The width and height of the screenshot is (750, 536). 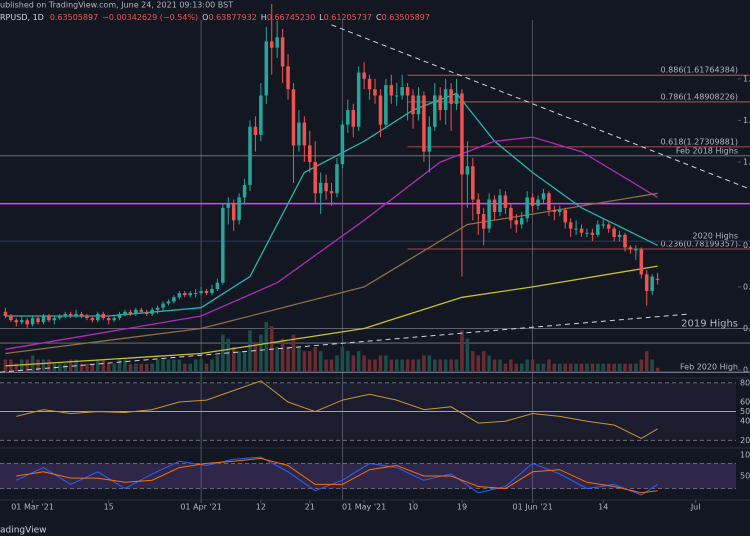 I want to click on x-tick-label: 01 May '21, so click(x=364, y=507).